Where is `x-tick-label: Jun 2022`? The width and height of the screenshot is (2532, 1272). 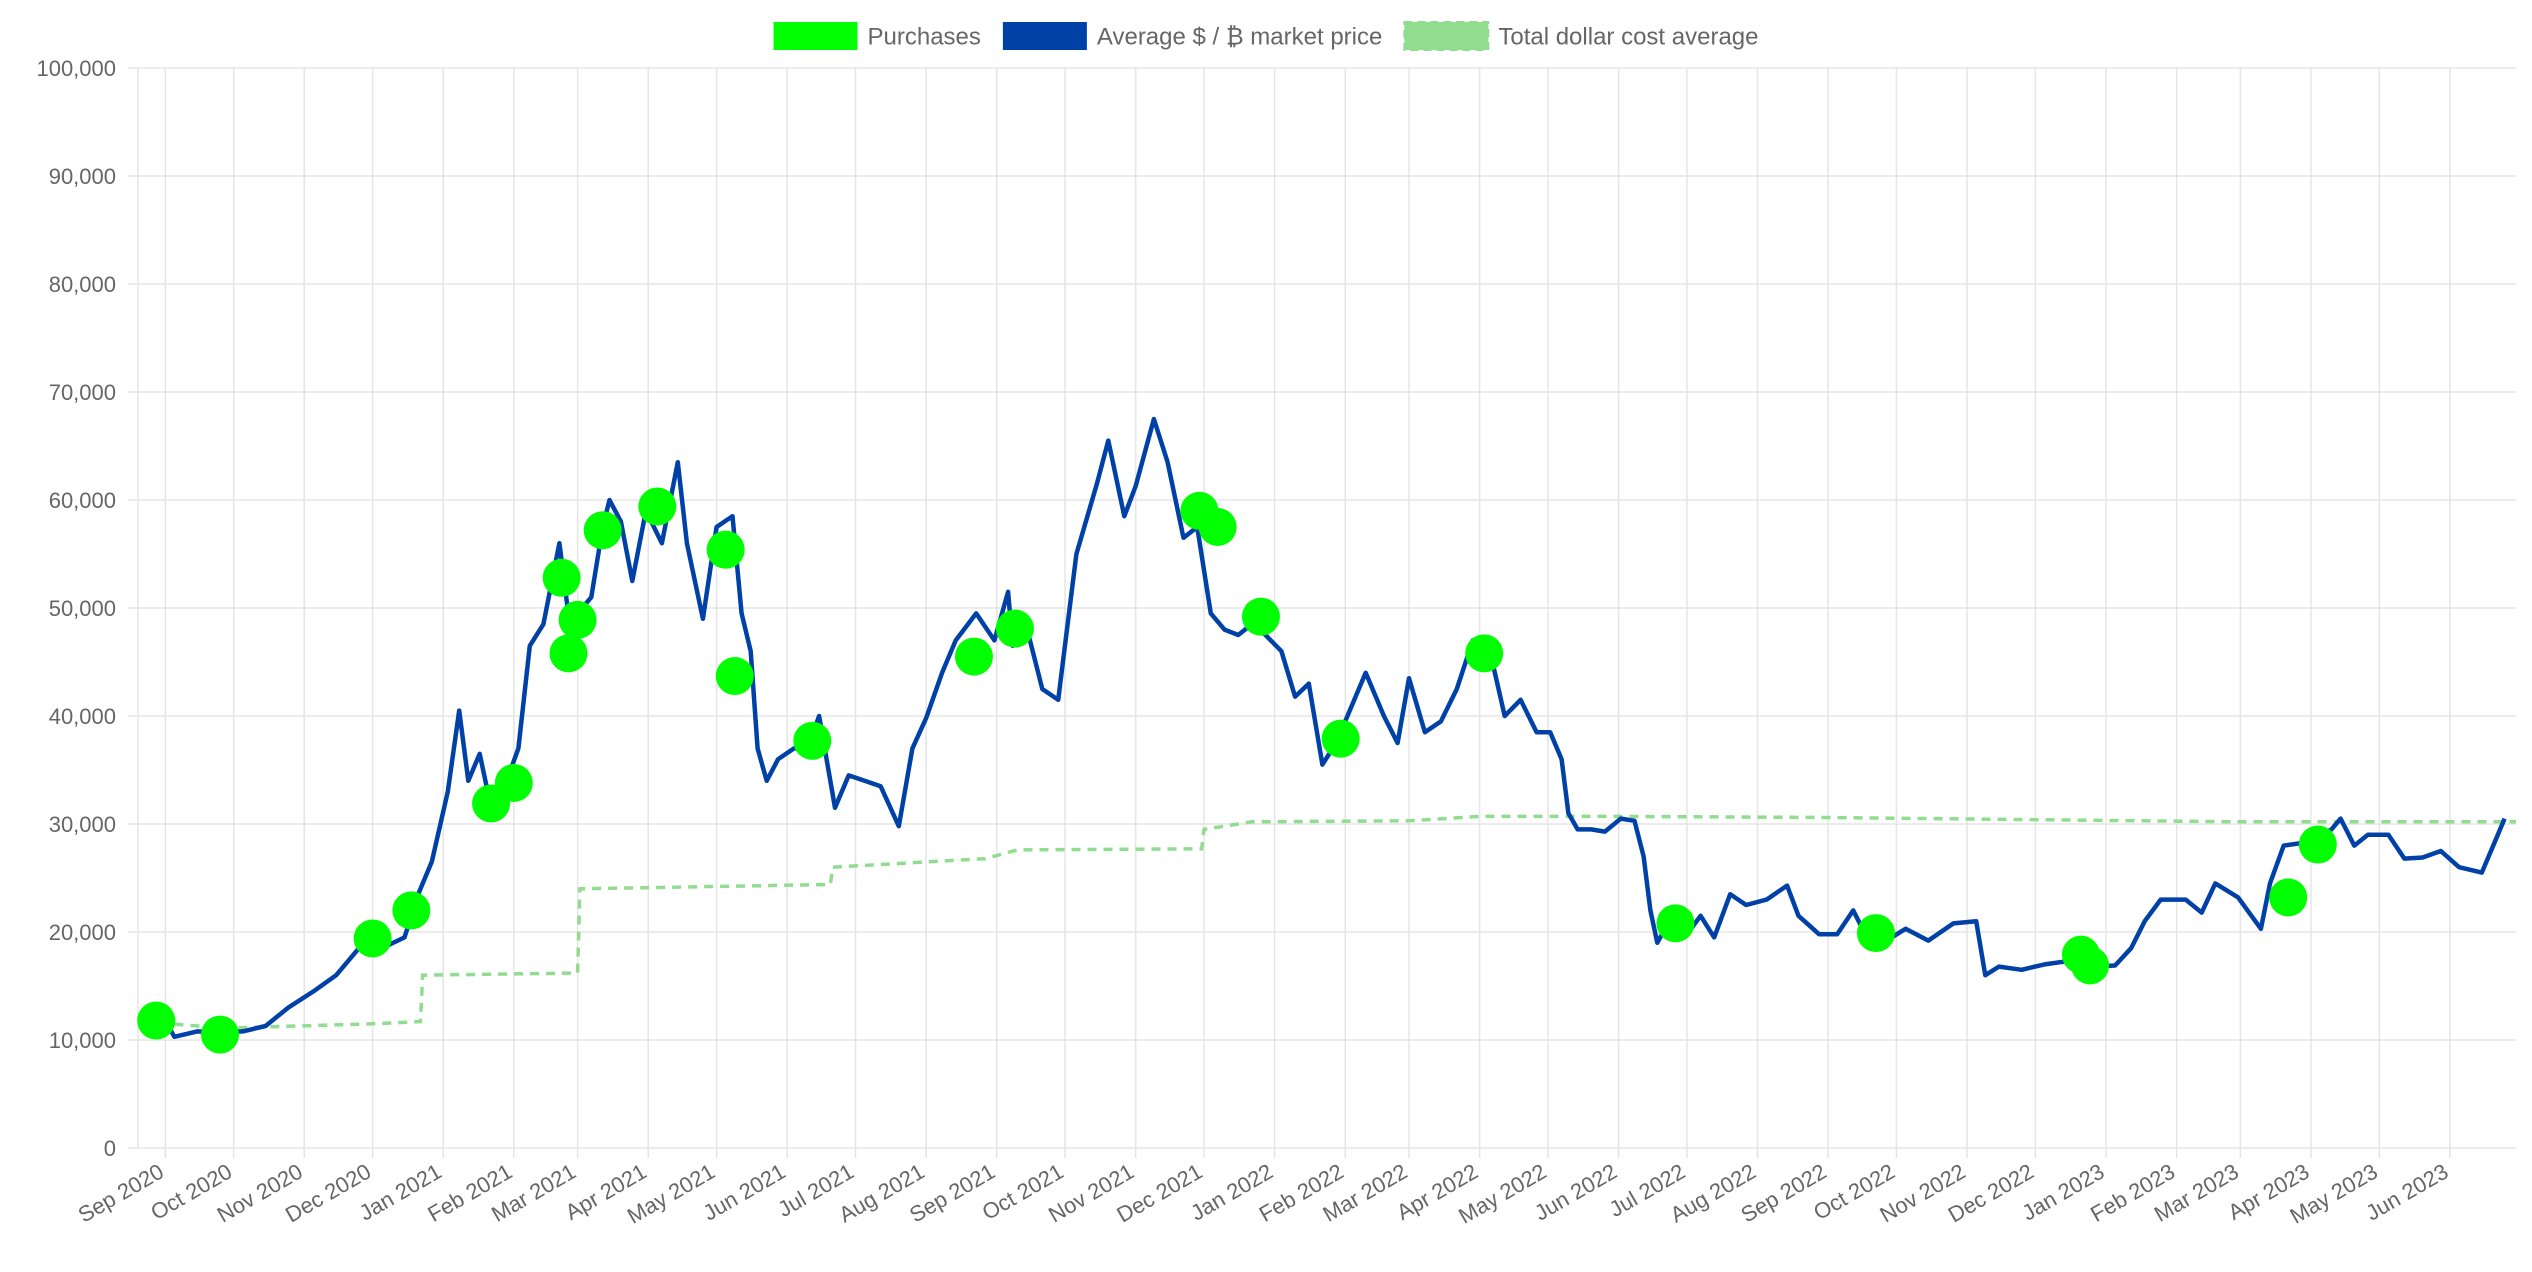
x-tick-label: Jun 2022 is located at coordinates (1575, 1192).